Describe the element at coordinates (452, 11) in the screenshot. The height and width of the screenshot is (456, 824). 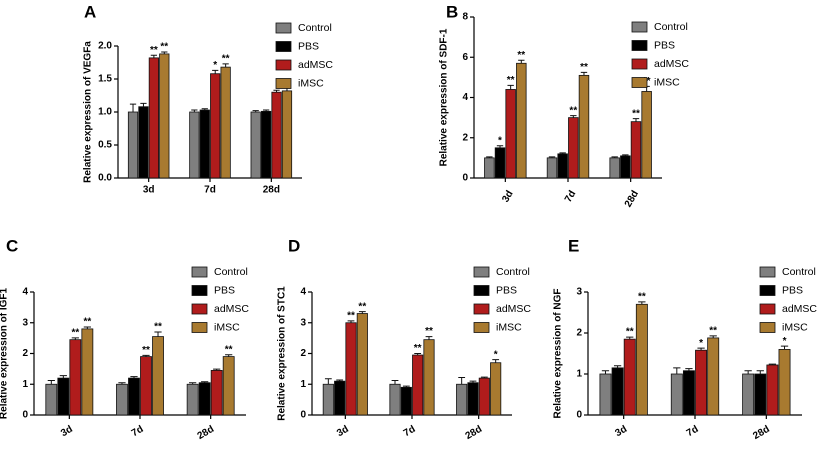
I see `panel-letter: B` at that location.